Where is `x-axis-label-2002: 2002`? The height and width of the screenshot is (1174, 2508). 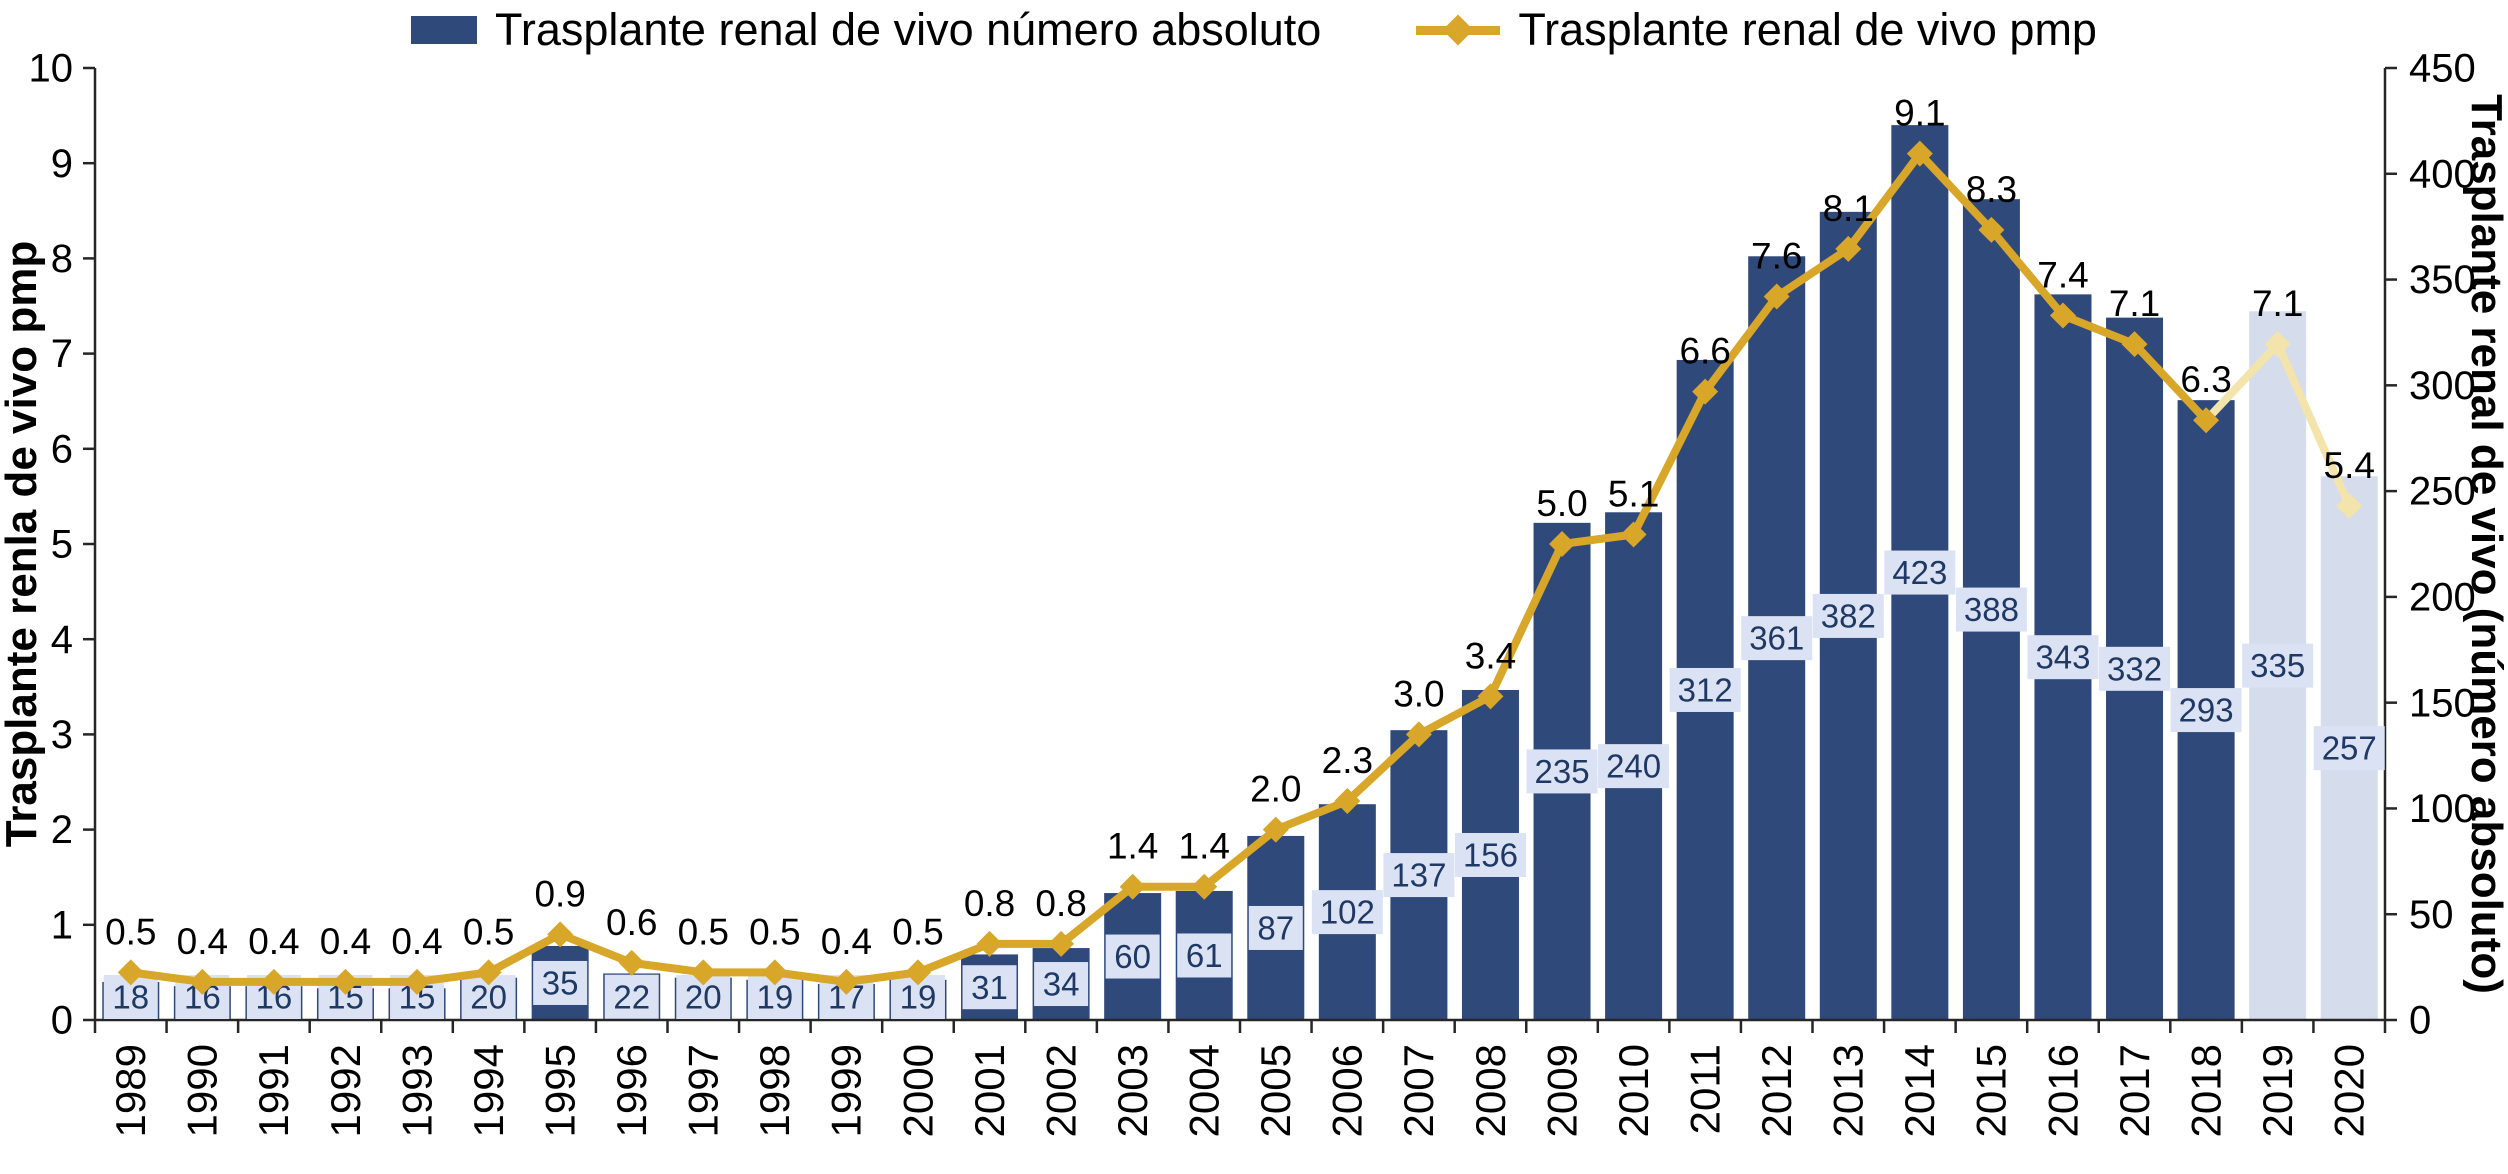 x-axis-label-2002: 2002 is located at coordinates (1060, 1090).